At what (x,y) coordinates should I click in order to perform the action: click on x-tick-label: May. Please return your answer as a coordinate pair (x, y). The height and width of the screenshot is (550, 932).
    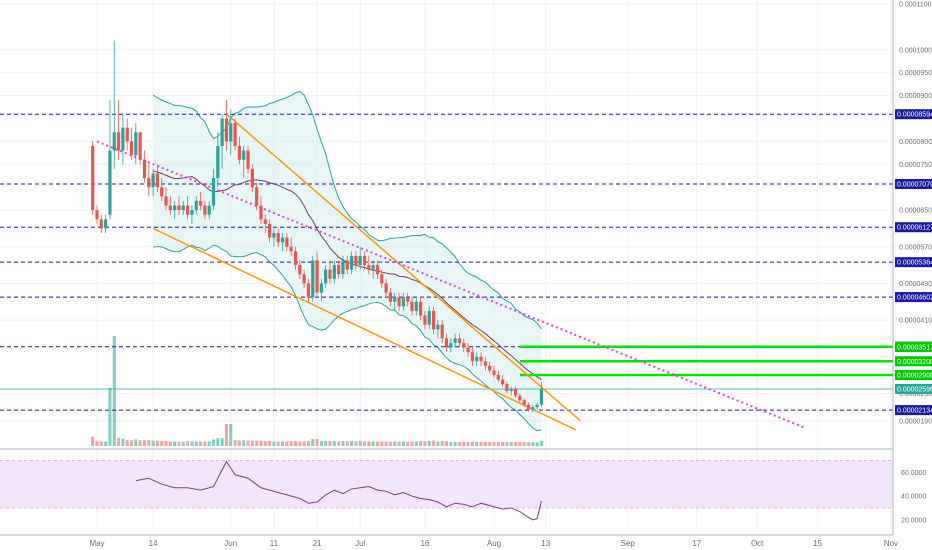
    Looking at the image, I should click on (96, 543).